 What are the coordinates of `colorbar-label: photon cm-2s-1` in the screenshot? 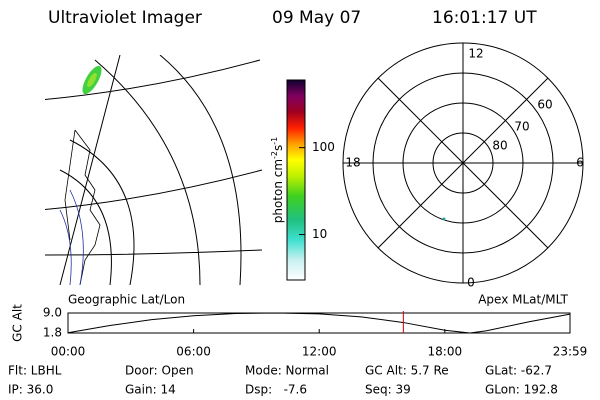 It's located at (277, 180).